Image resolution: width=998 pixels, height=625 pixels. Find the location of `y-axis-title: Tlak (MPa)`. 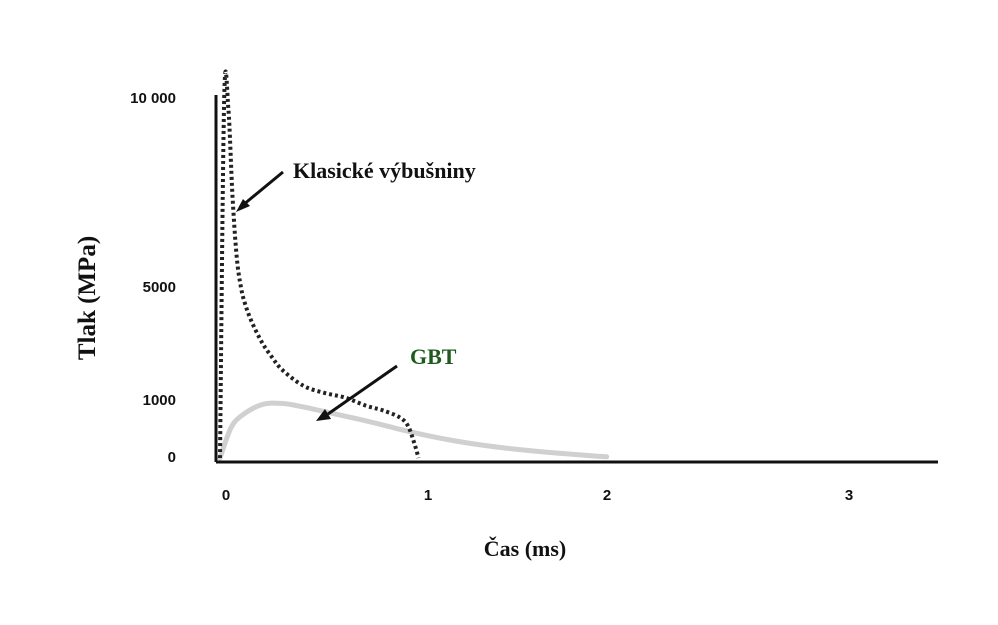

y-axis-title: Tlak (MPa) is located at coordinates (87, 298).